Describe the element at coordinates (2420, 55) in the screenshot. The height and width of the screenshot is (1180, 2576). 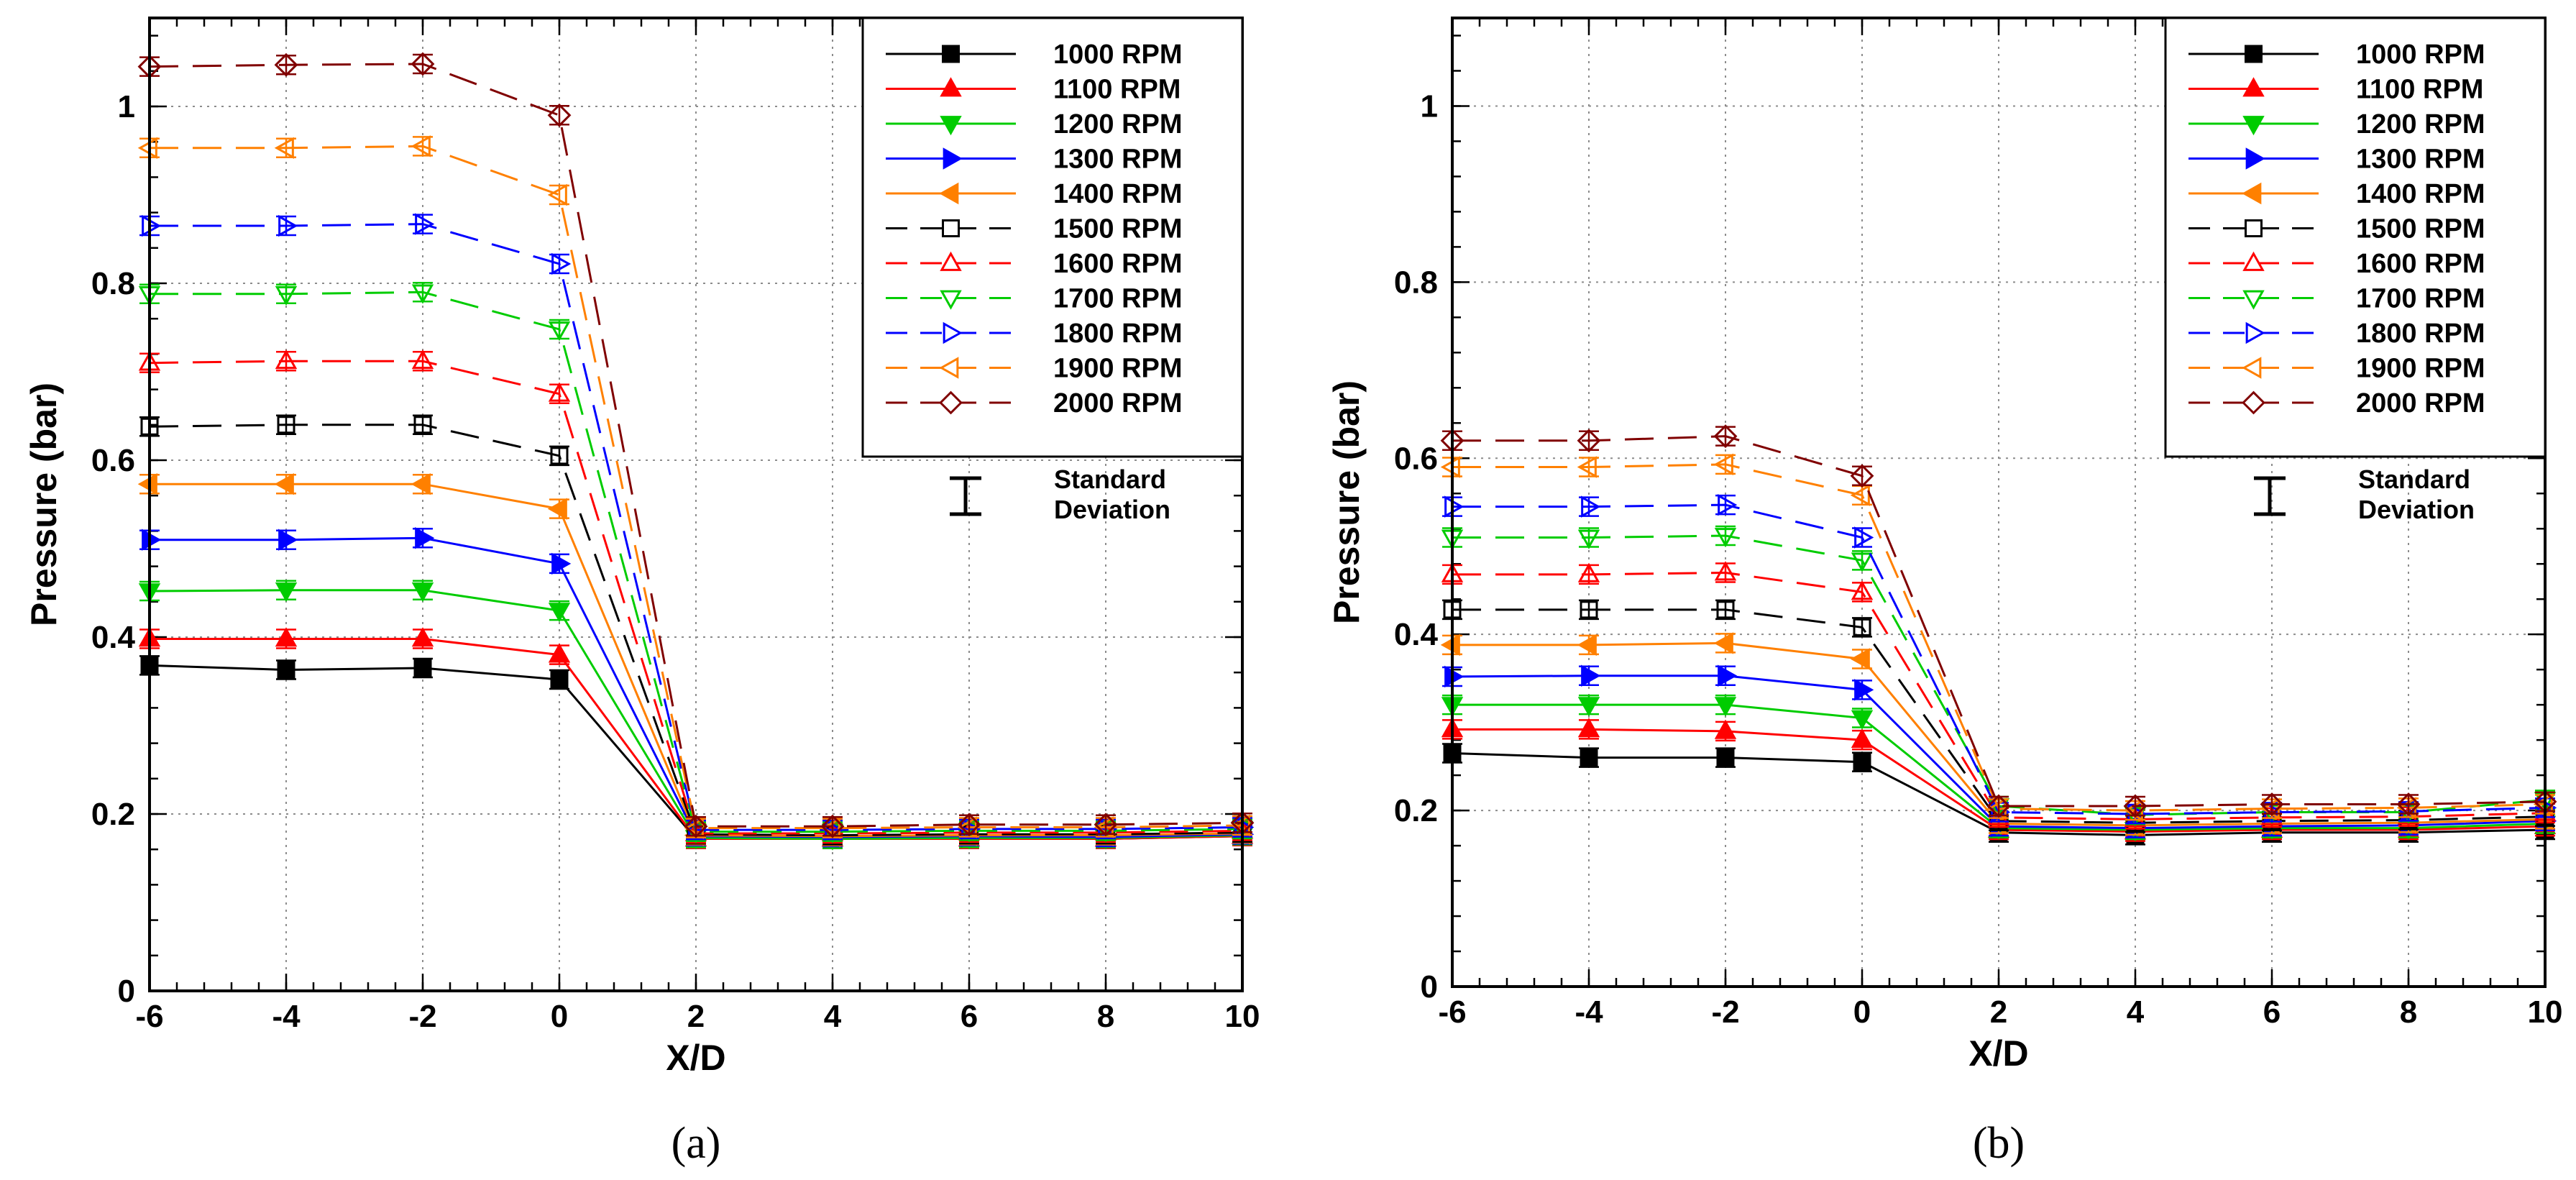
I see `legend-label: 1000 RPM` at that location.